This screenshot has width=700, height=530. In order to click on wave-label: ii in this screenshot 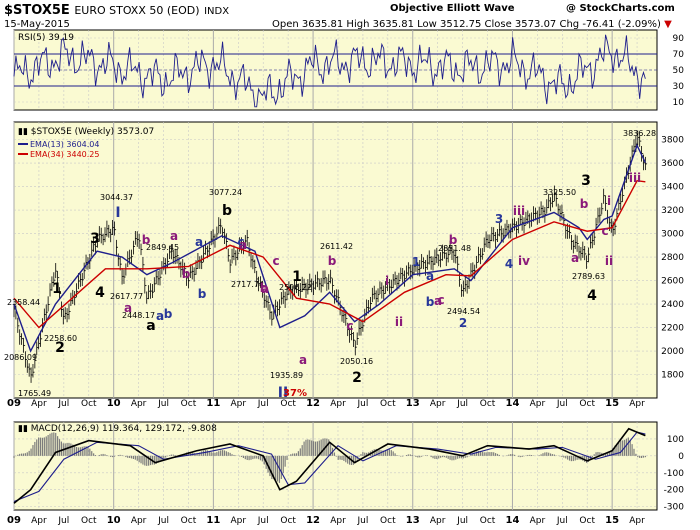, I will do `click(609, 261)`.